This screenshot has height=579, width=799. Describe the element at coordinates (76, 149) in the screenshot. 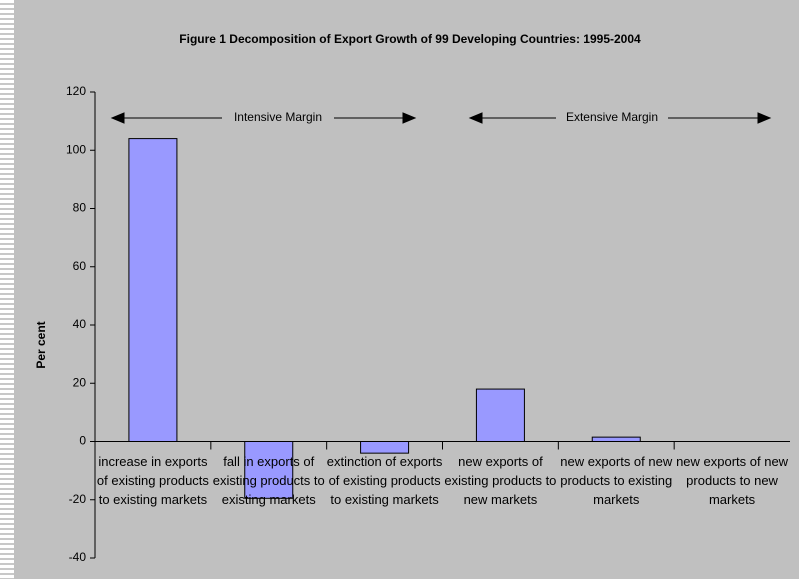

I see `y-tick-label: 100` at that location.